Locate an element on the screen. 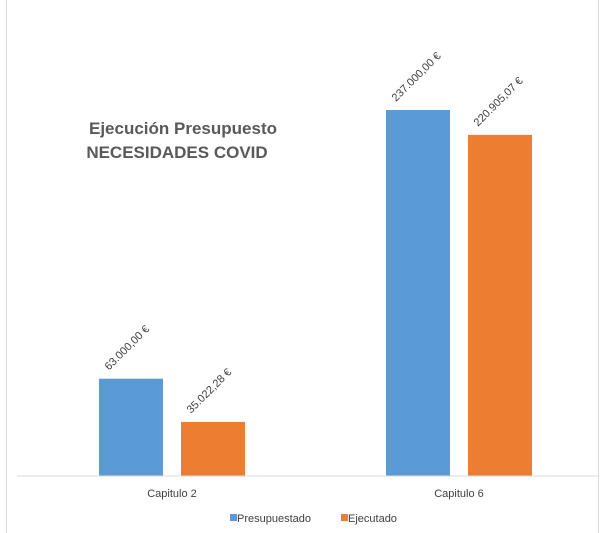  category-label-2: Capitulo 6 is located at coordinates (459, 494).